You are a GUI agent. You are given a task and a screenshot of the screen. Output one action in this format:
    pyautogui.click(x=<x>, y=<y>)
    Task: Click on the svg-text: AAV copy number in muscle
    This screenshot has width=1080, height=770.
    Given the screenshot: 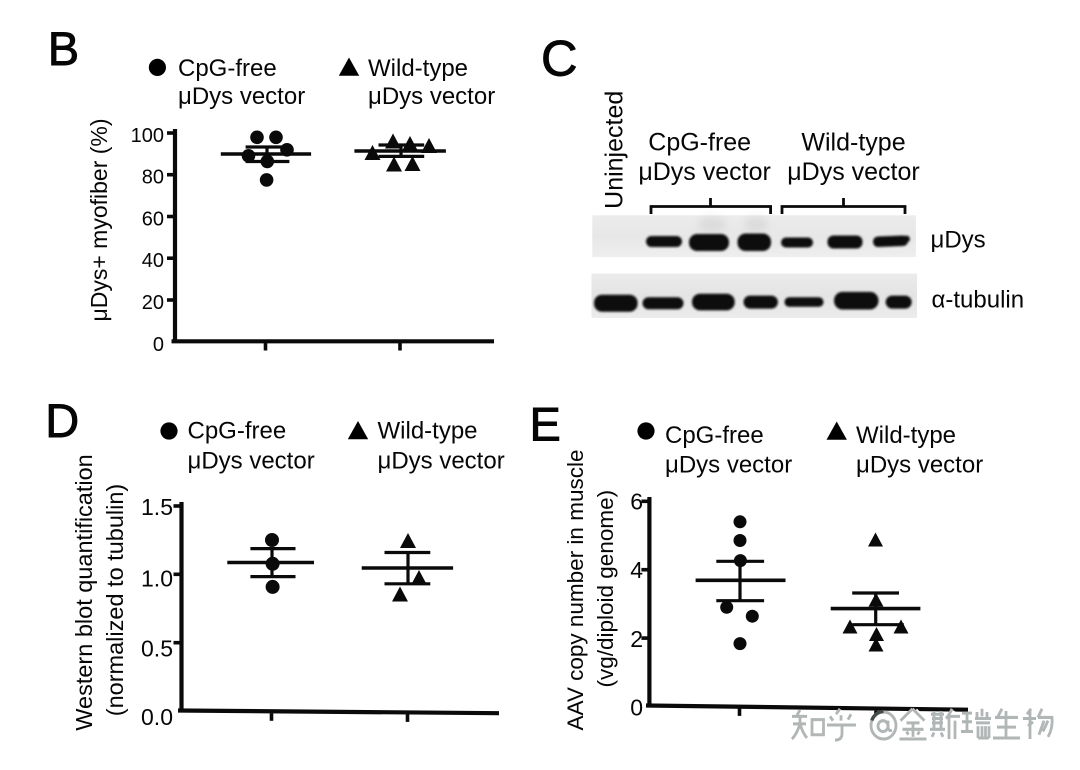 What is the action you would take?
    pyautogui.click(x=575, y=590)
    